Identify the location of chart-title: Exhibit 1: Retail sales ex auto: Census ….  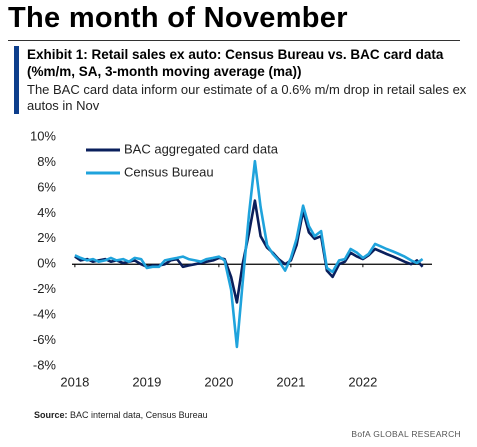
(235, 63).